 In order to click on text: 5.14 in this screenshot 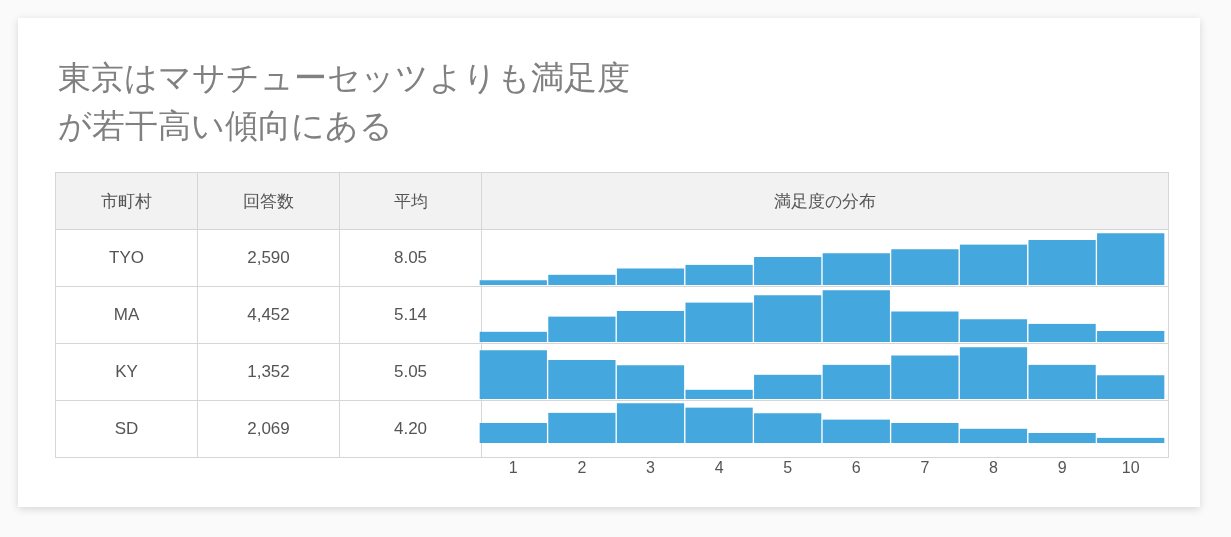, I will do `click(410, 315)`.